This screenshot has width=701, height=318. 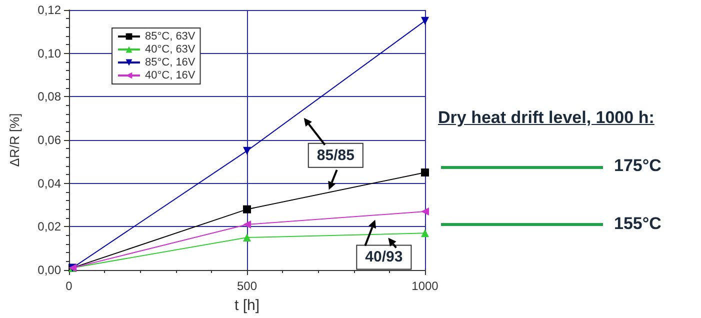 What do you see at coordinates (170, 50) in the screenshot?
I see `legend-label: 40°C, 63V` at bounding box center [170, 50].